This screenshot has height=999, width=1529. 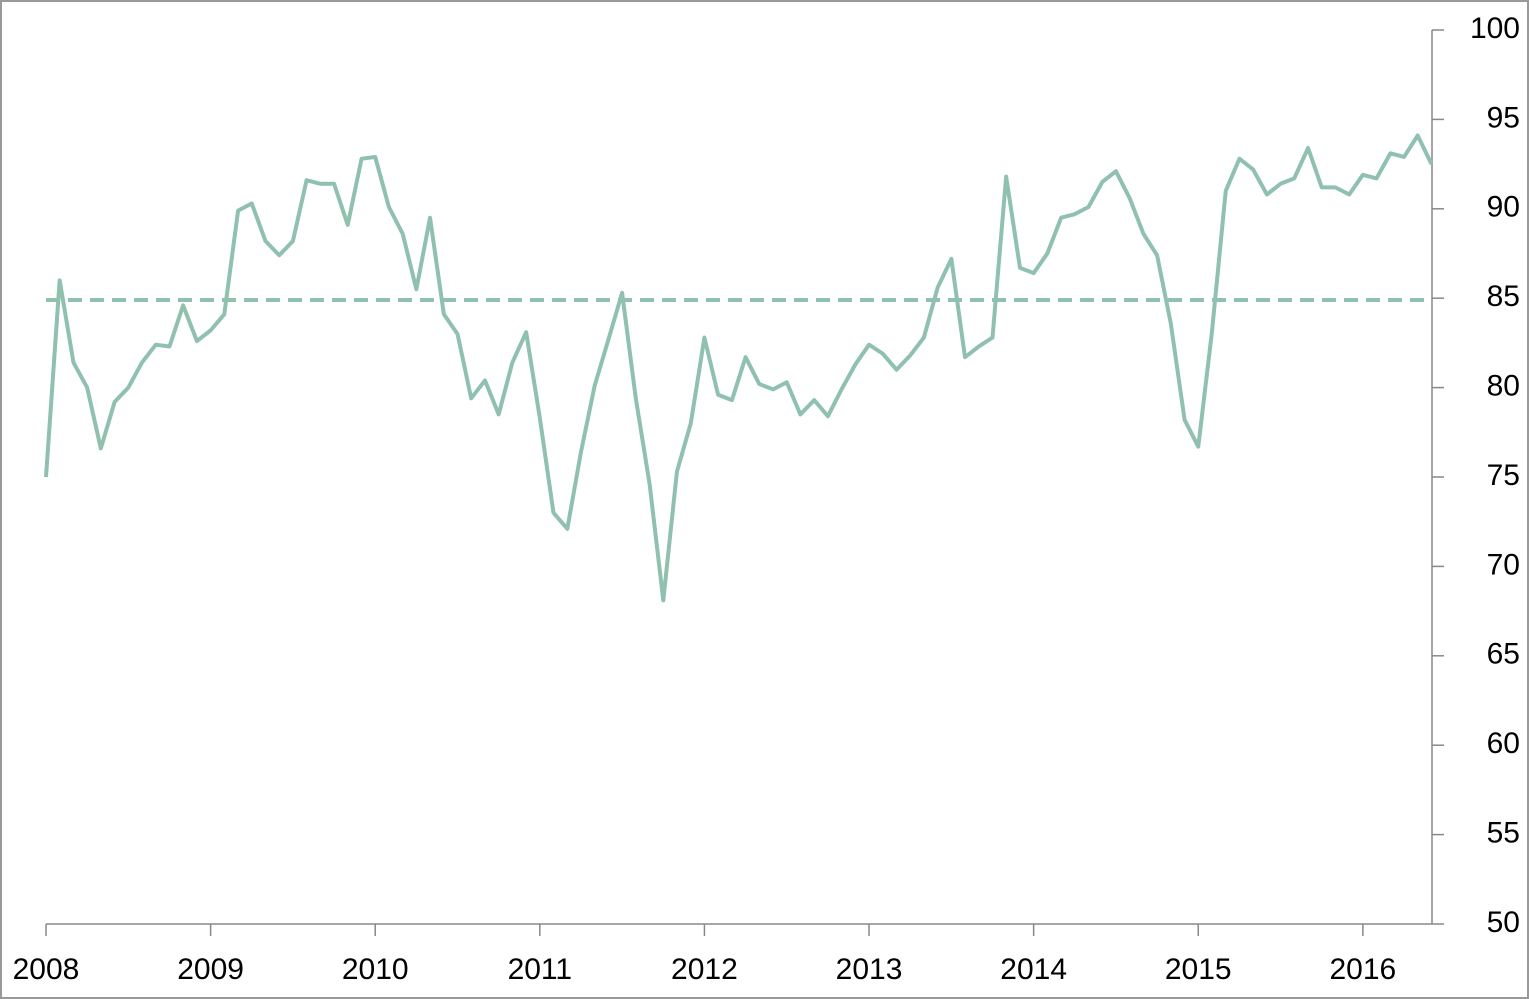 What do you see at coordinates (1033, 969) in the screenshot?
I see `x-tick-label: 2014` at bounding box center [1033, 969].